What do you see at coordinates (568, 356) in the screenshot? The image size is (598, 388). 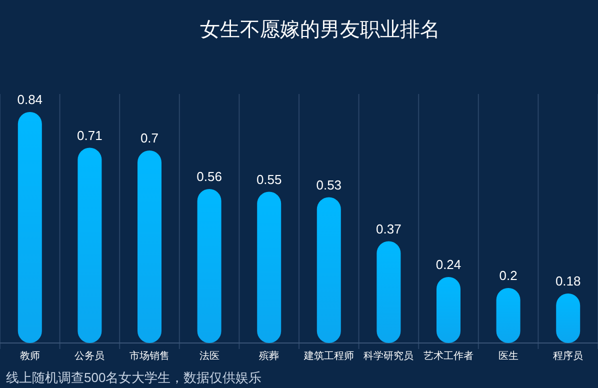 I see `x-tick-label: 程序员` at bounding box center [568, 356].